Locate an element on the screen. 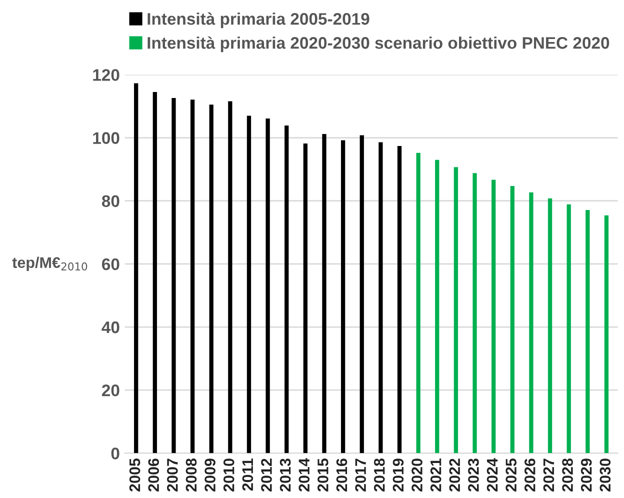 This screenshot has width=624, height=498. x-tick-label: 2029 is located at coordinates (586, 475).